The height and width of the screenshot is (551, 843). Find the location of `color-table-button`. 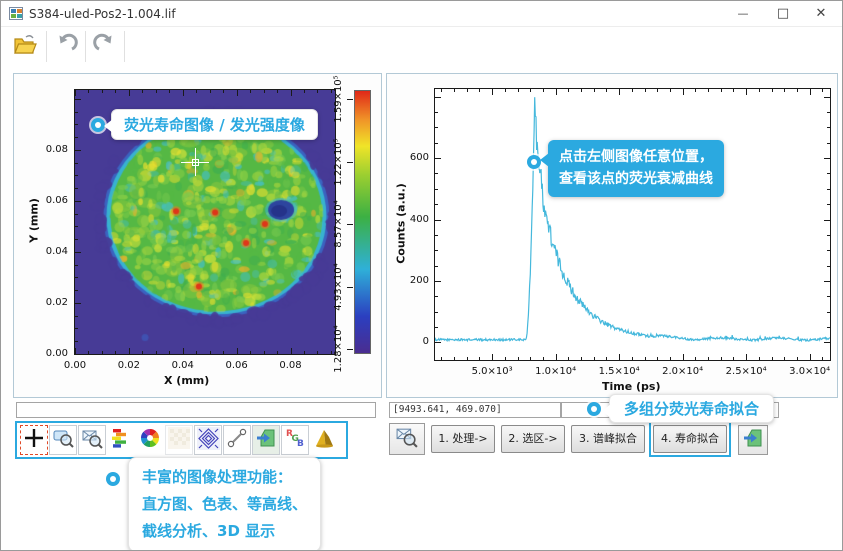

color-table-button is located at coordinates (121, 440).